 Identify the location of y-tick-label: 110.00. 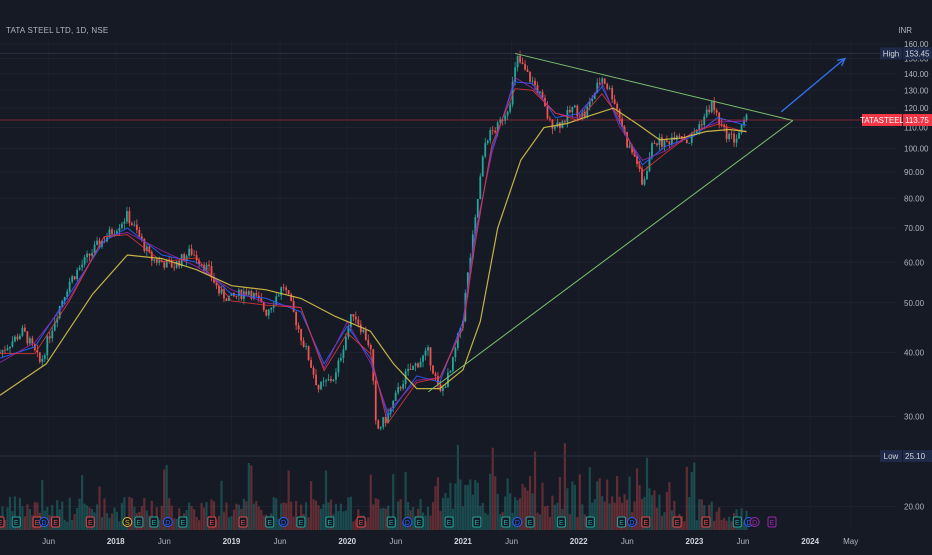
(916, 127).